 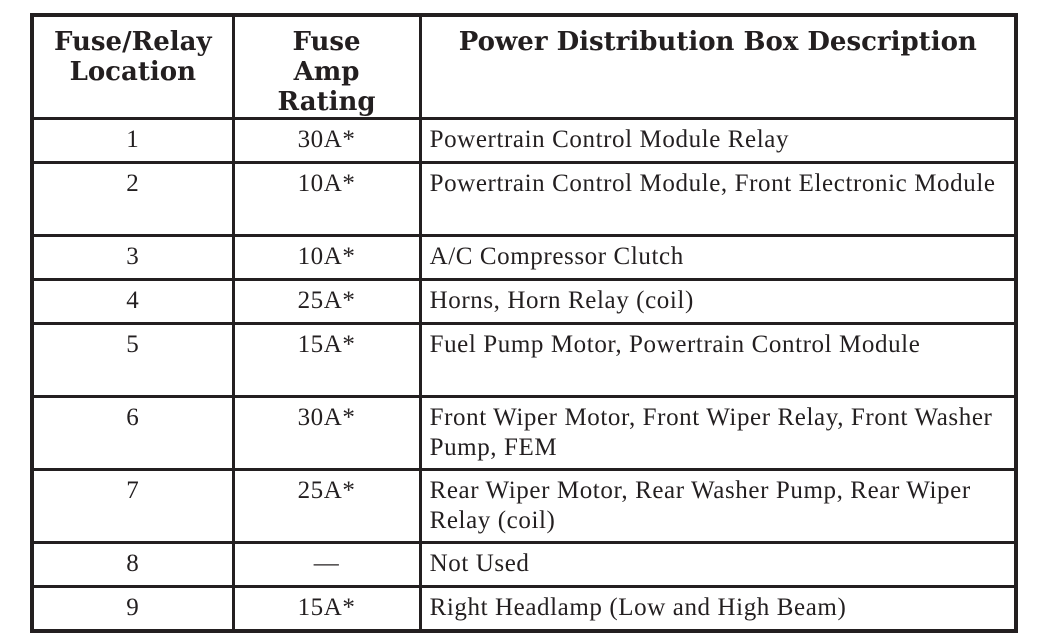 I want to click on location-cell: 9, so click(x=132, y=609).